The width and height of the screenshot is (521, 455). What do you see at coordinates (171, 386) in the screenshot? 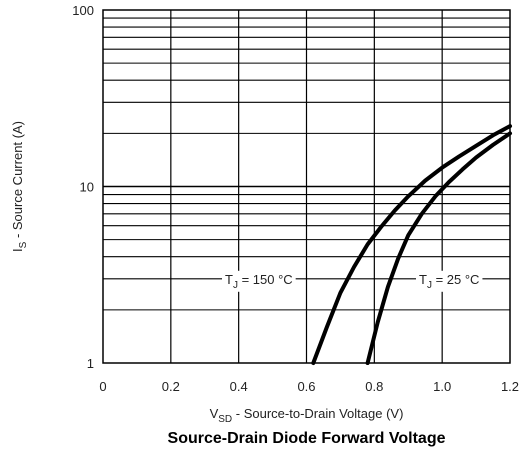
I see `x-tick-label: 0.2` at bounding box center [171, 386].